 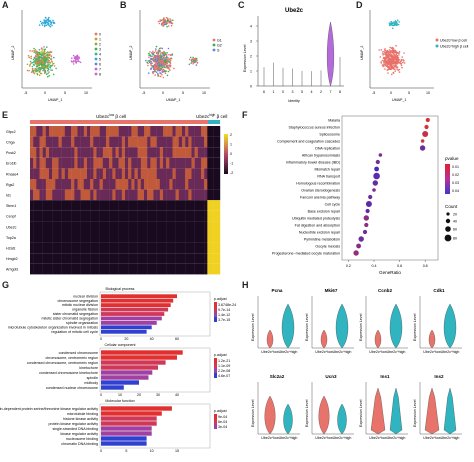 What do you see at coordinates (331, 290) in the screenshot?
I see `h-gene-title: Mki67` at bounding box center [331, 290].